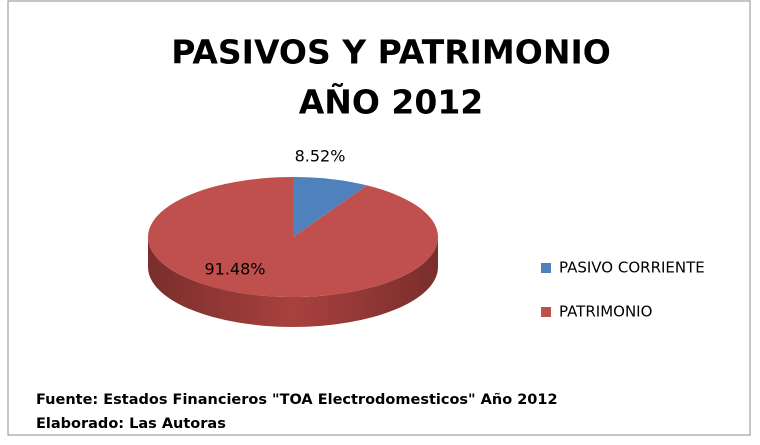  Describe the element at coordinates (320, 156) in the screenshot. I see `data-label: 8.52%` at that location.